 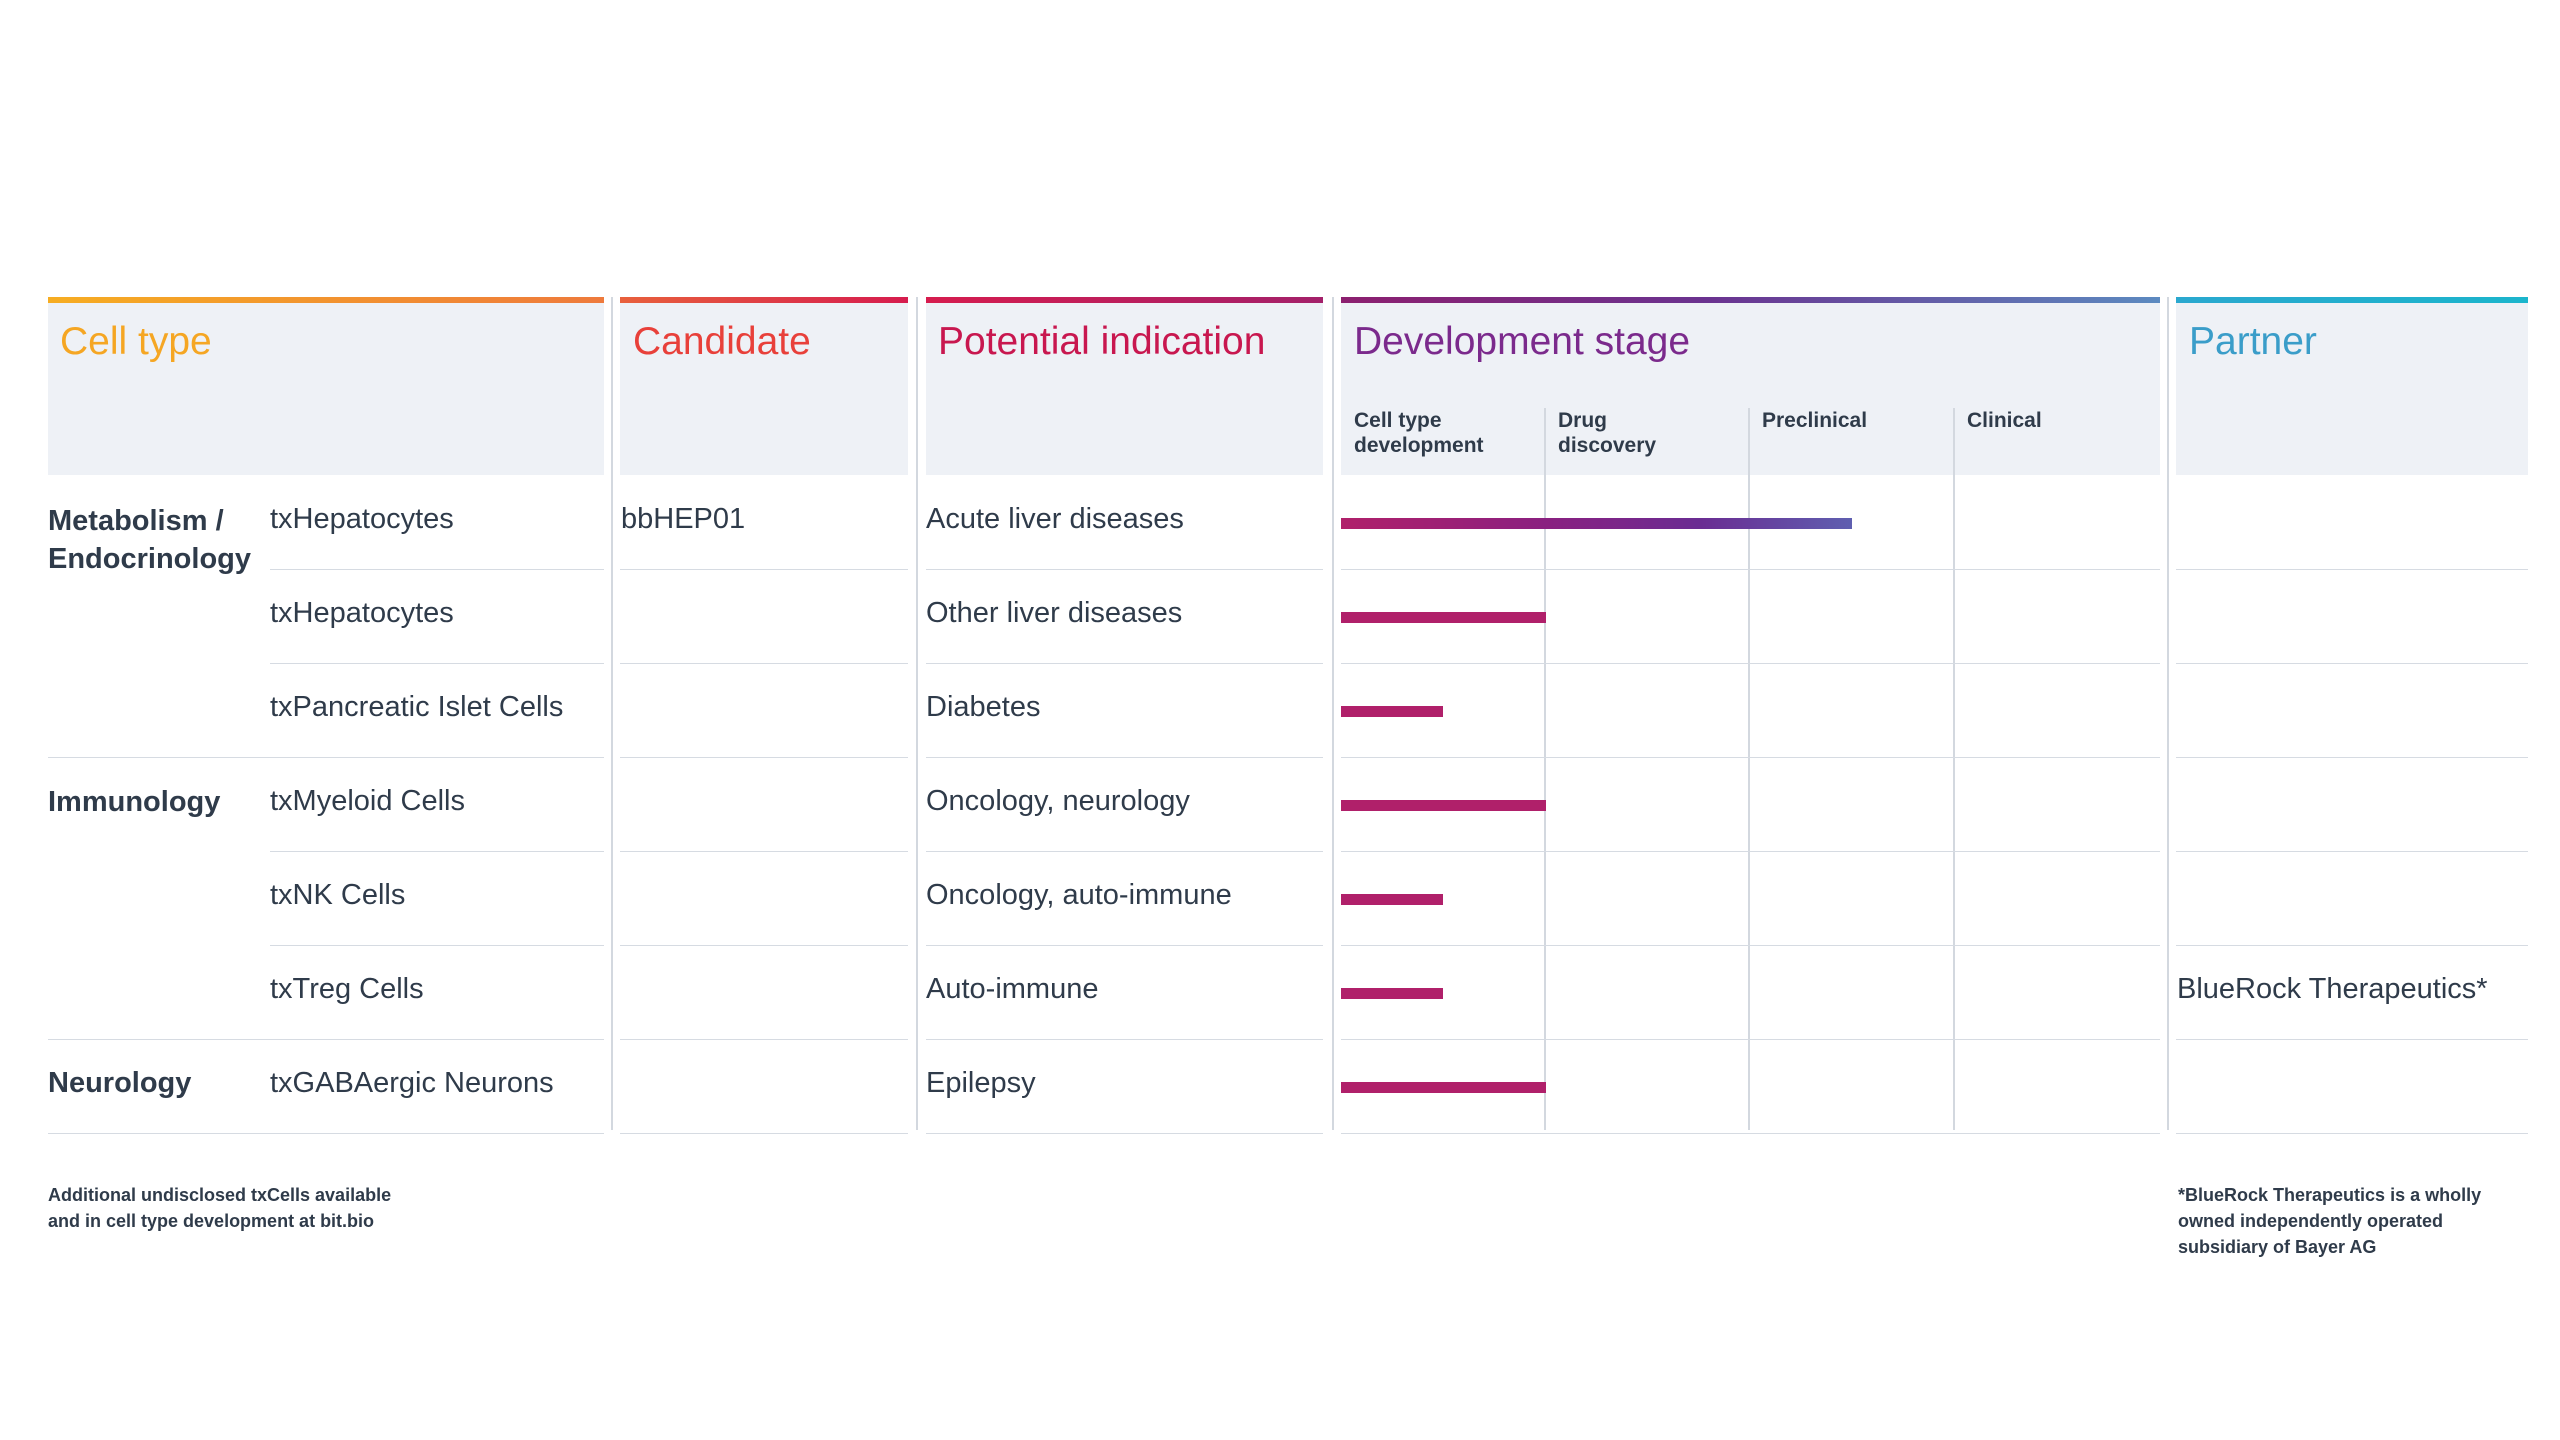 I want to click on partner-label: BlueRock Therapeutics*, so click(x=2332, y=989).